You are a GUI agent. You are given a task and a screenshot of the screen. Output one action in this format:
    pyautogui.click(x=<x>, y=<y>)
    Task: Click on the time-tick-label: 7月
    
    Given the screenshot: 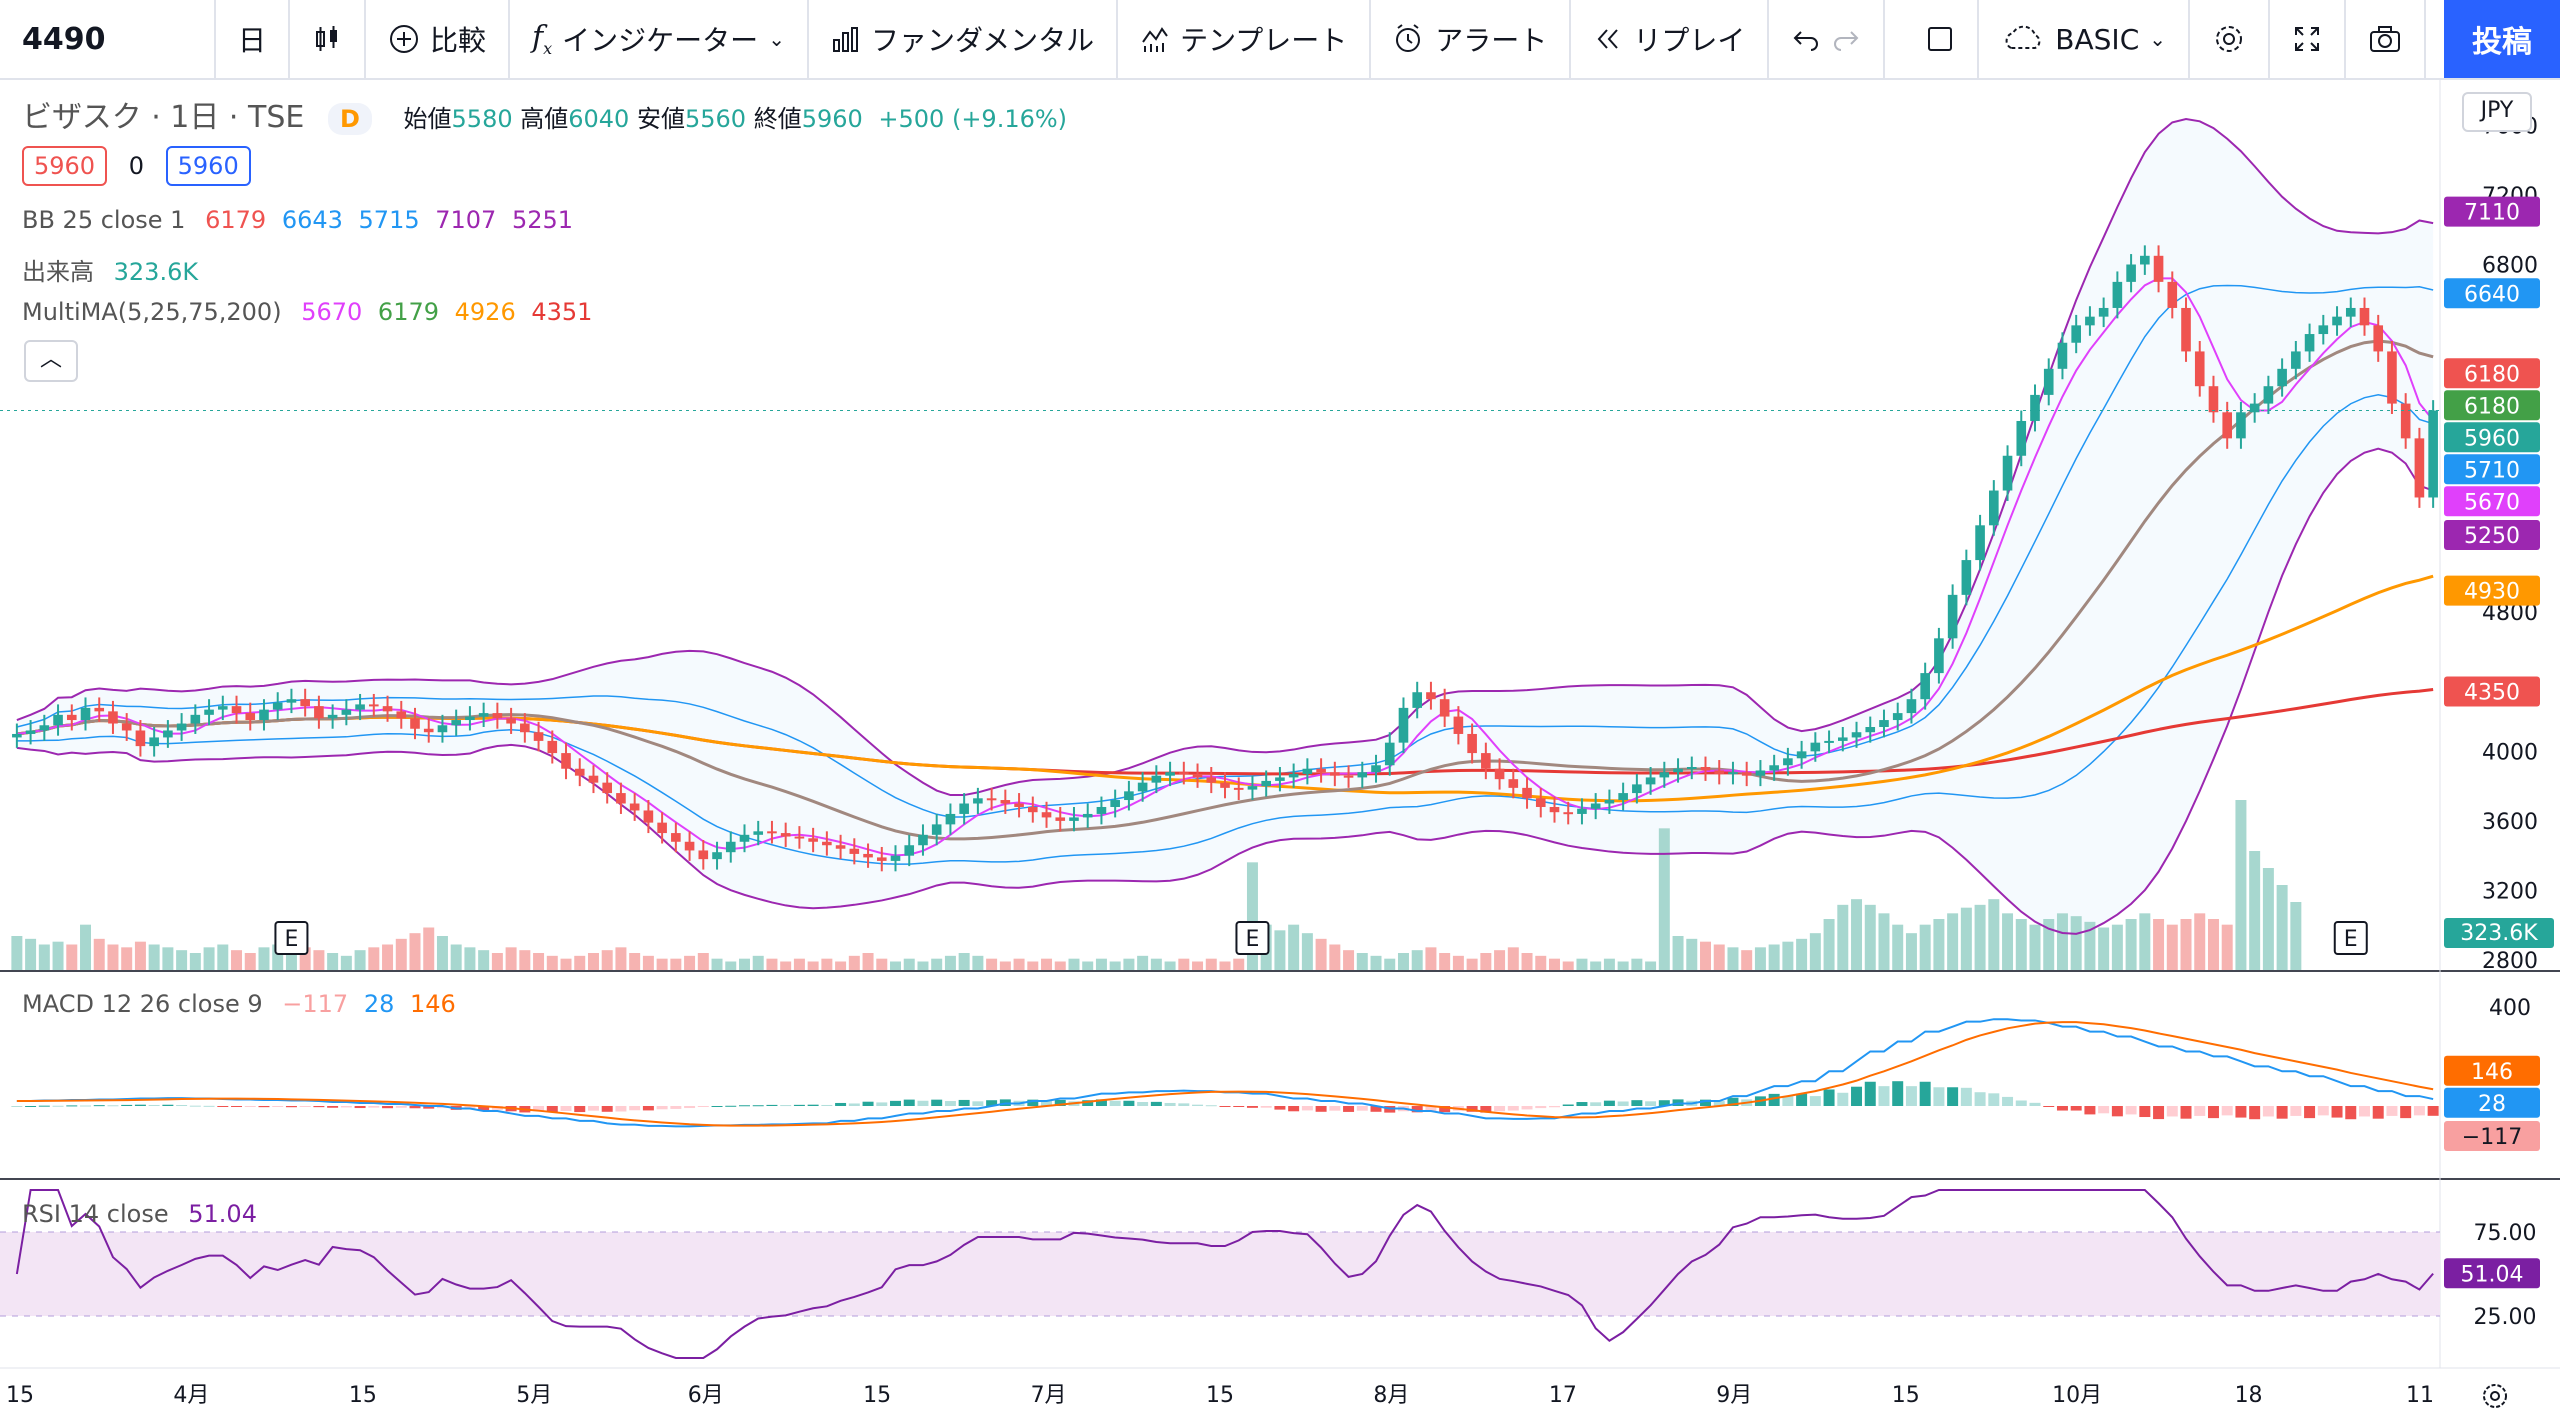 What is the action you would take?
    pyautogui.click(x=1049, y=1395)
    